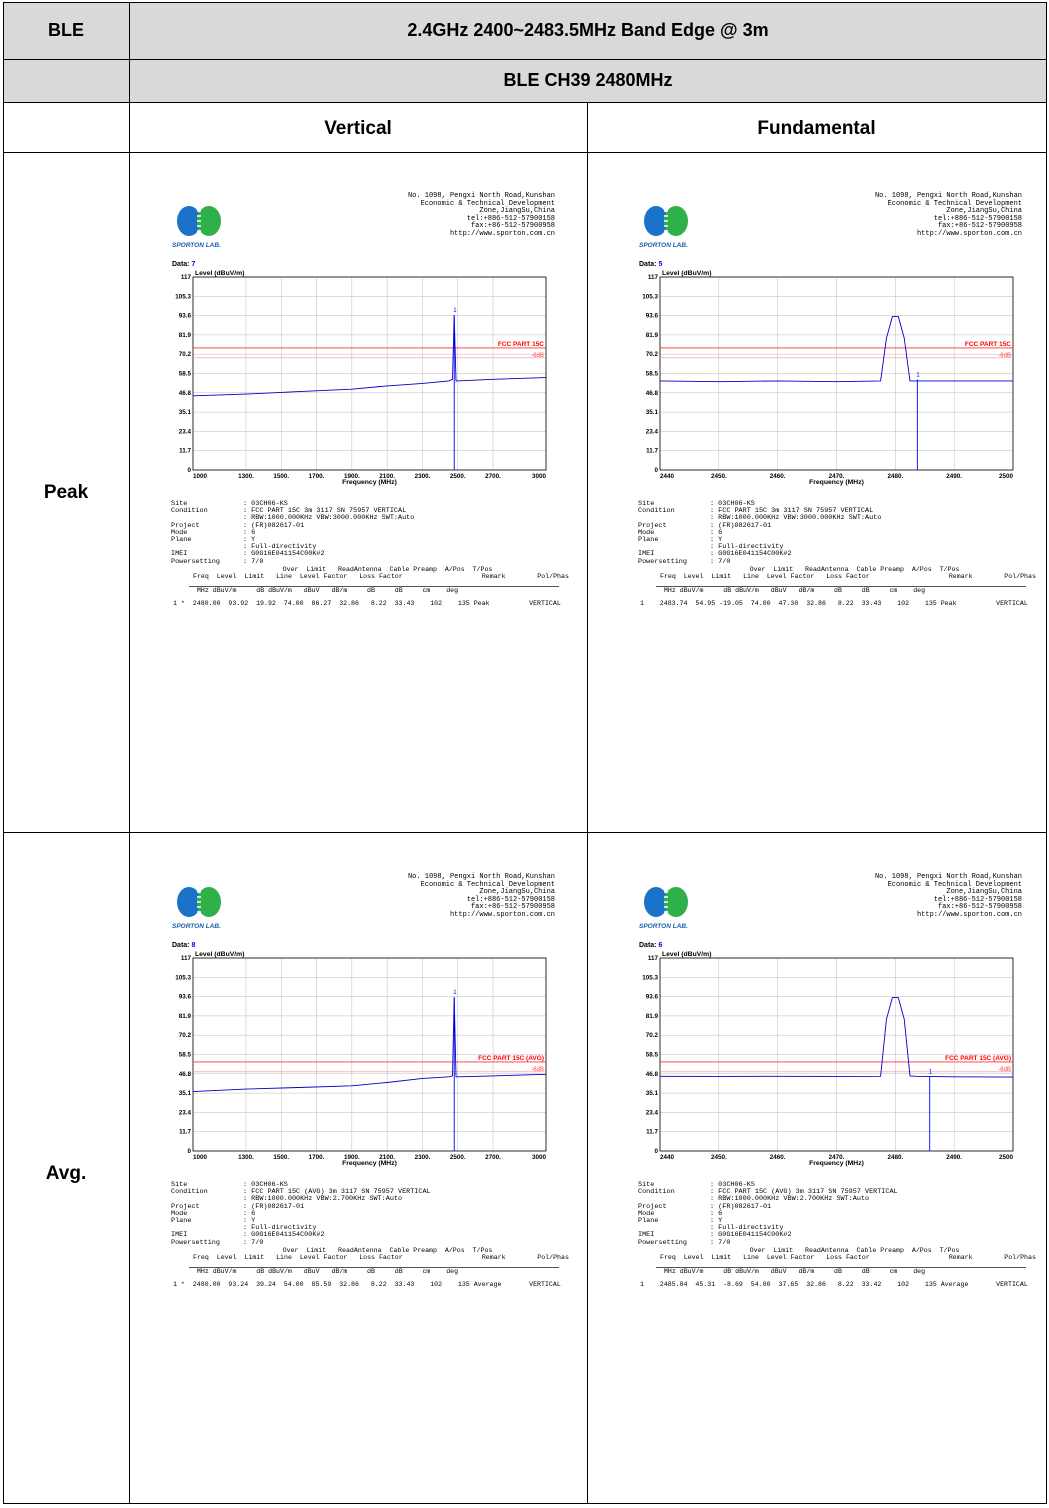 The image size is (1049, 1508). What do you see at coordinates (667, 476) in the screenshot?
I see `x-tick-label: 2440` at bounding box center [667, 476].